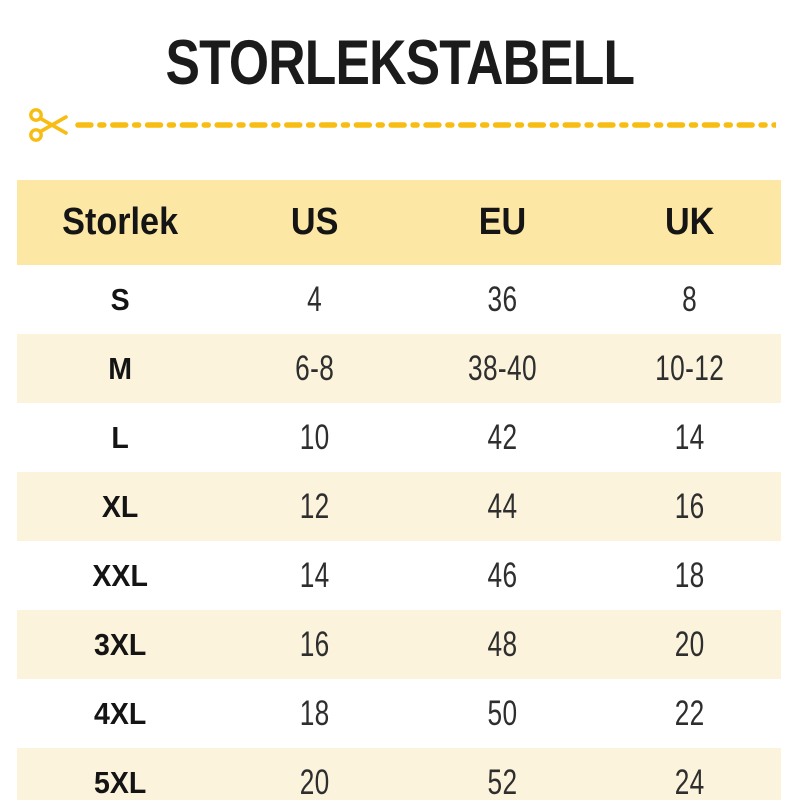  I want to click on eu-cell: 42, so click(502, 437).